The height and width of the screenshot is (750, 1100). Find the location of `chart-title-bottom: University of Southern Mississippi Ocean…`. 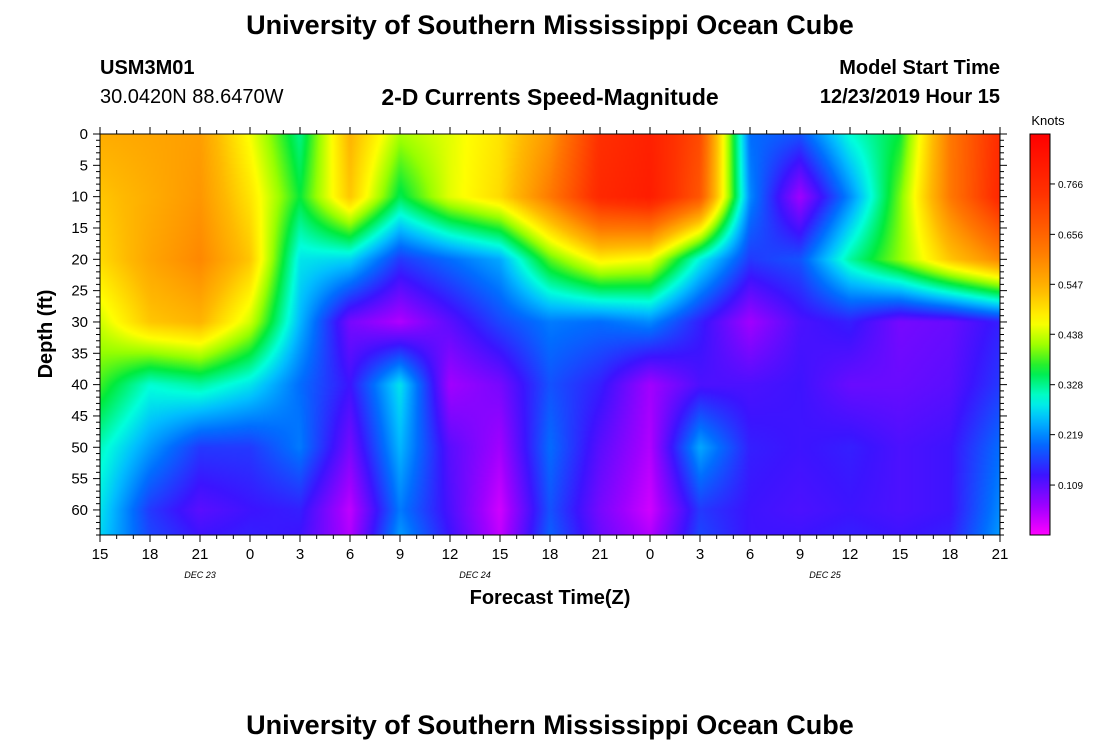

chart-title-bottom: University of Southern Mississippi Ocean… is located at coordinates (550, 725).